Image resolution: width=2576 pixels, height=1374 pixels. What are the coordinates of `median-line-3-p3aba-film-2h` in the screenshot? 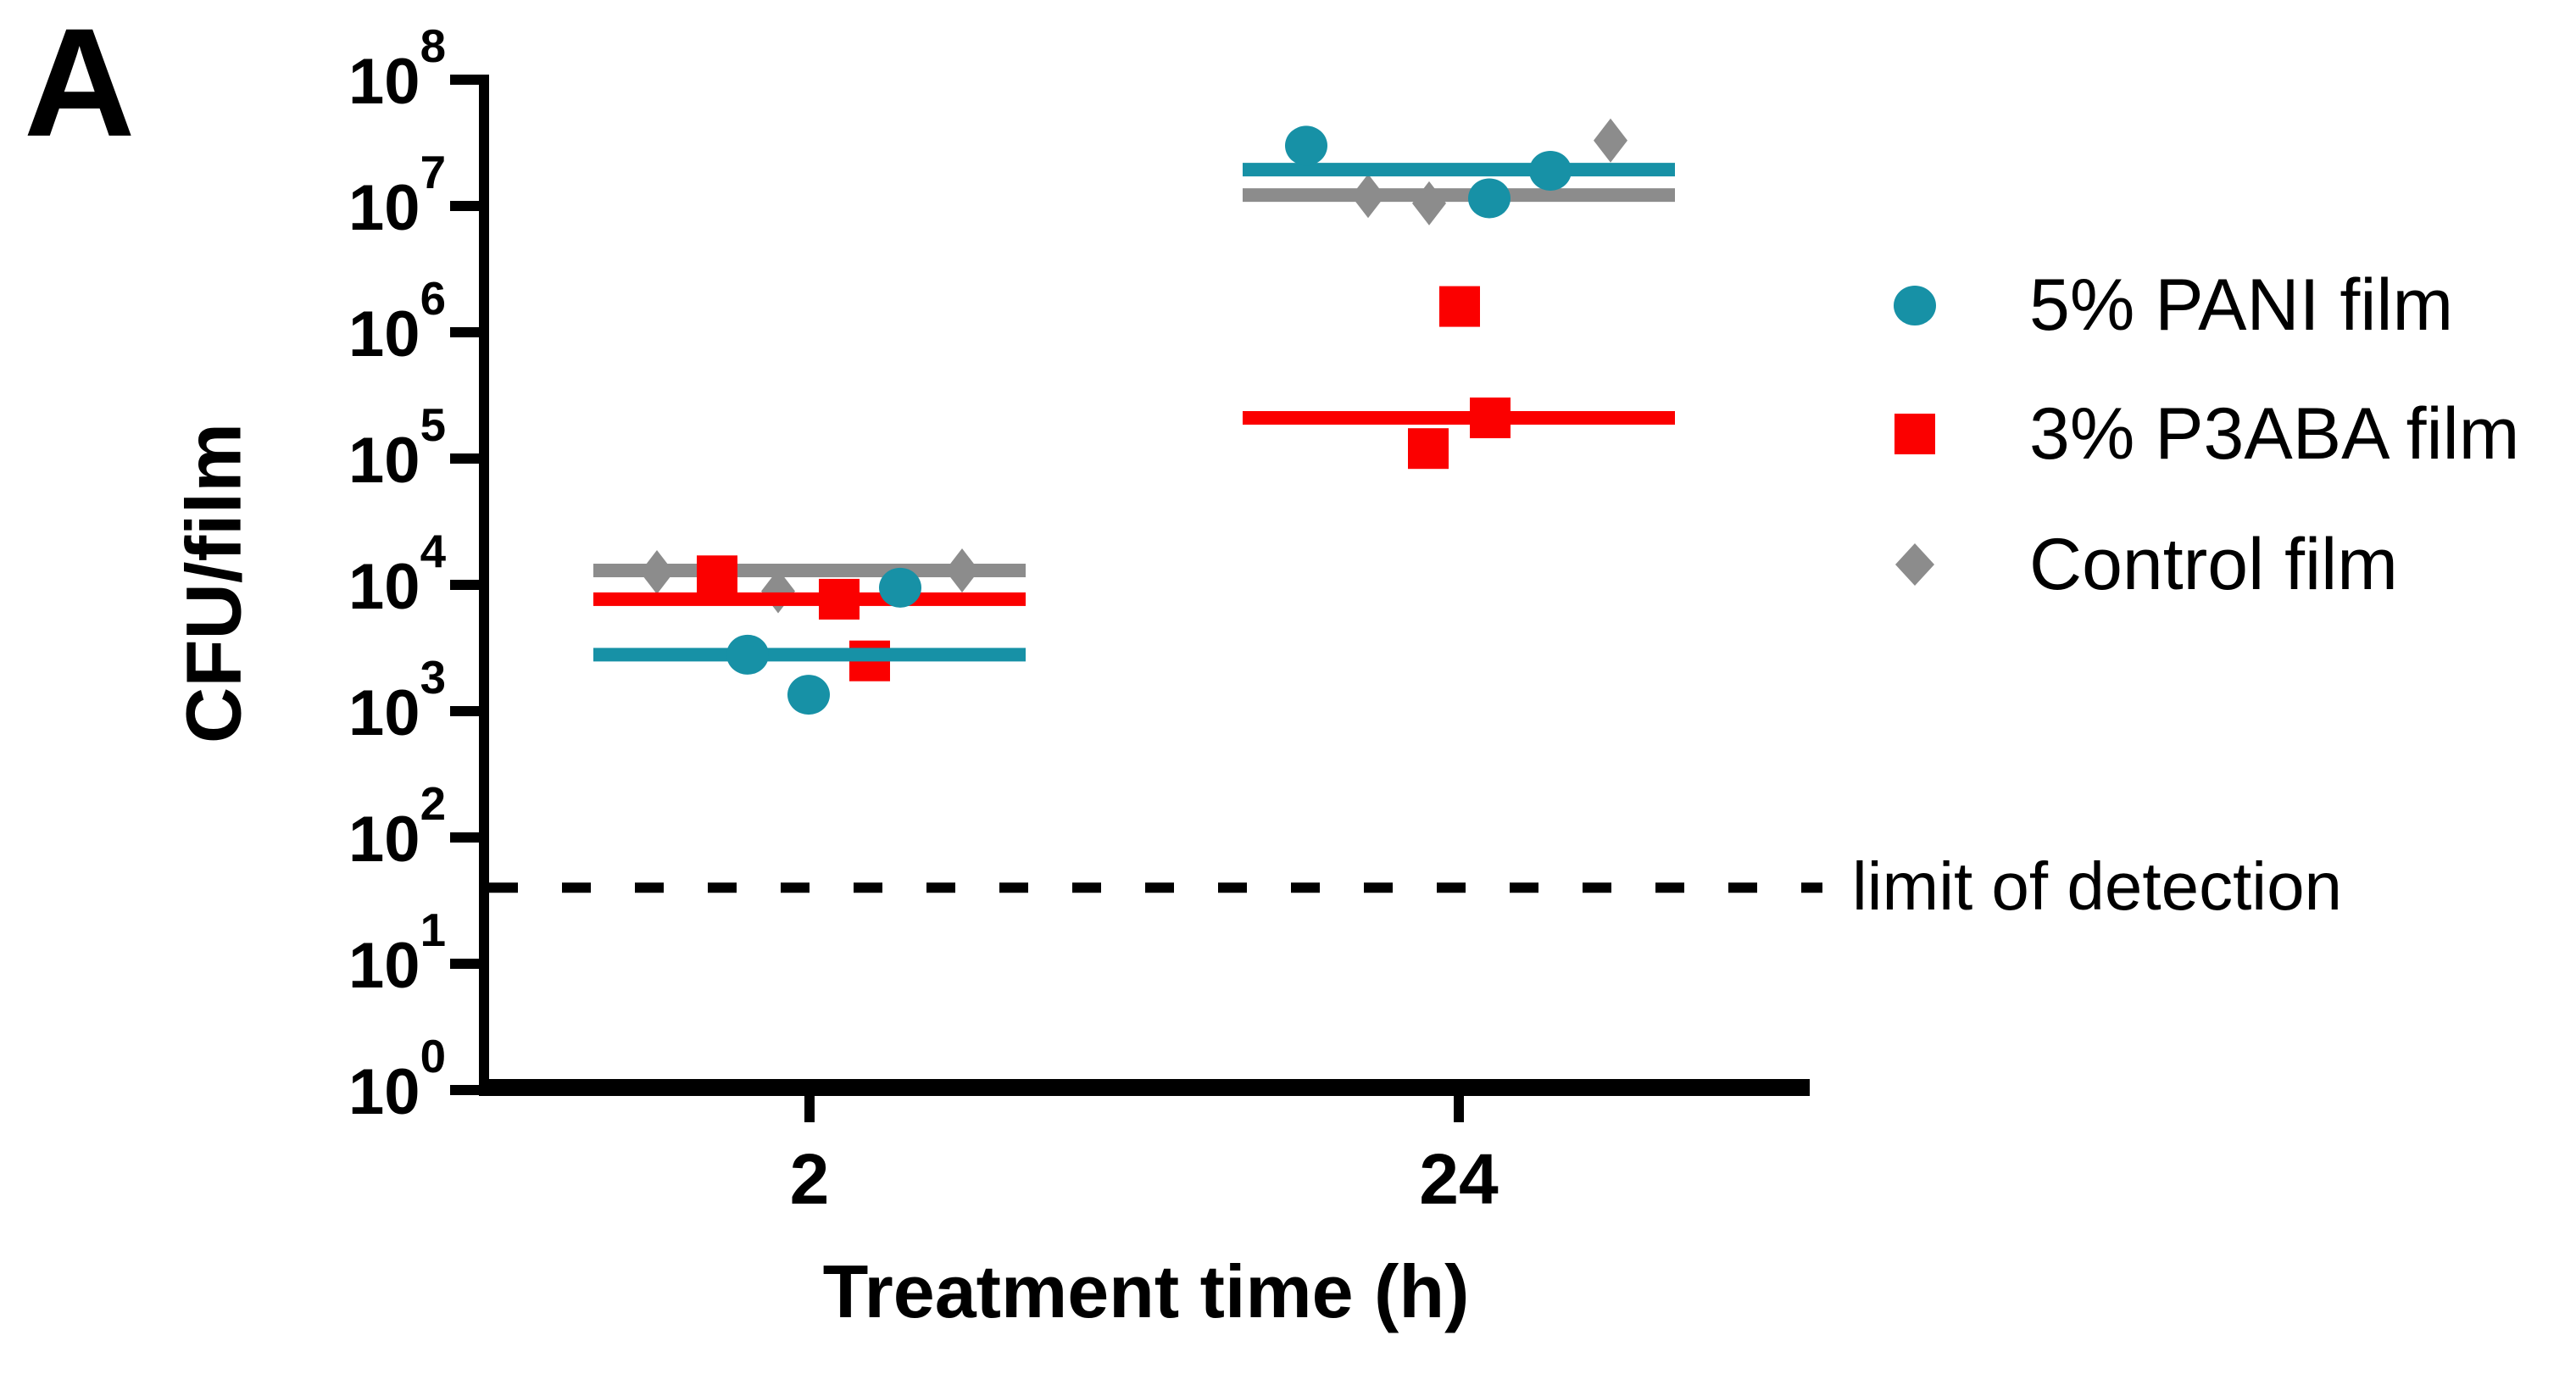 It's located at (809, 599).